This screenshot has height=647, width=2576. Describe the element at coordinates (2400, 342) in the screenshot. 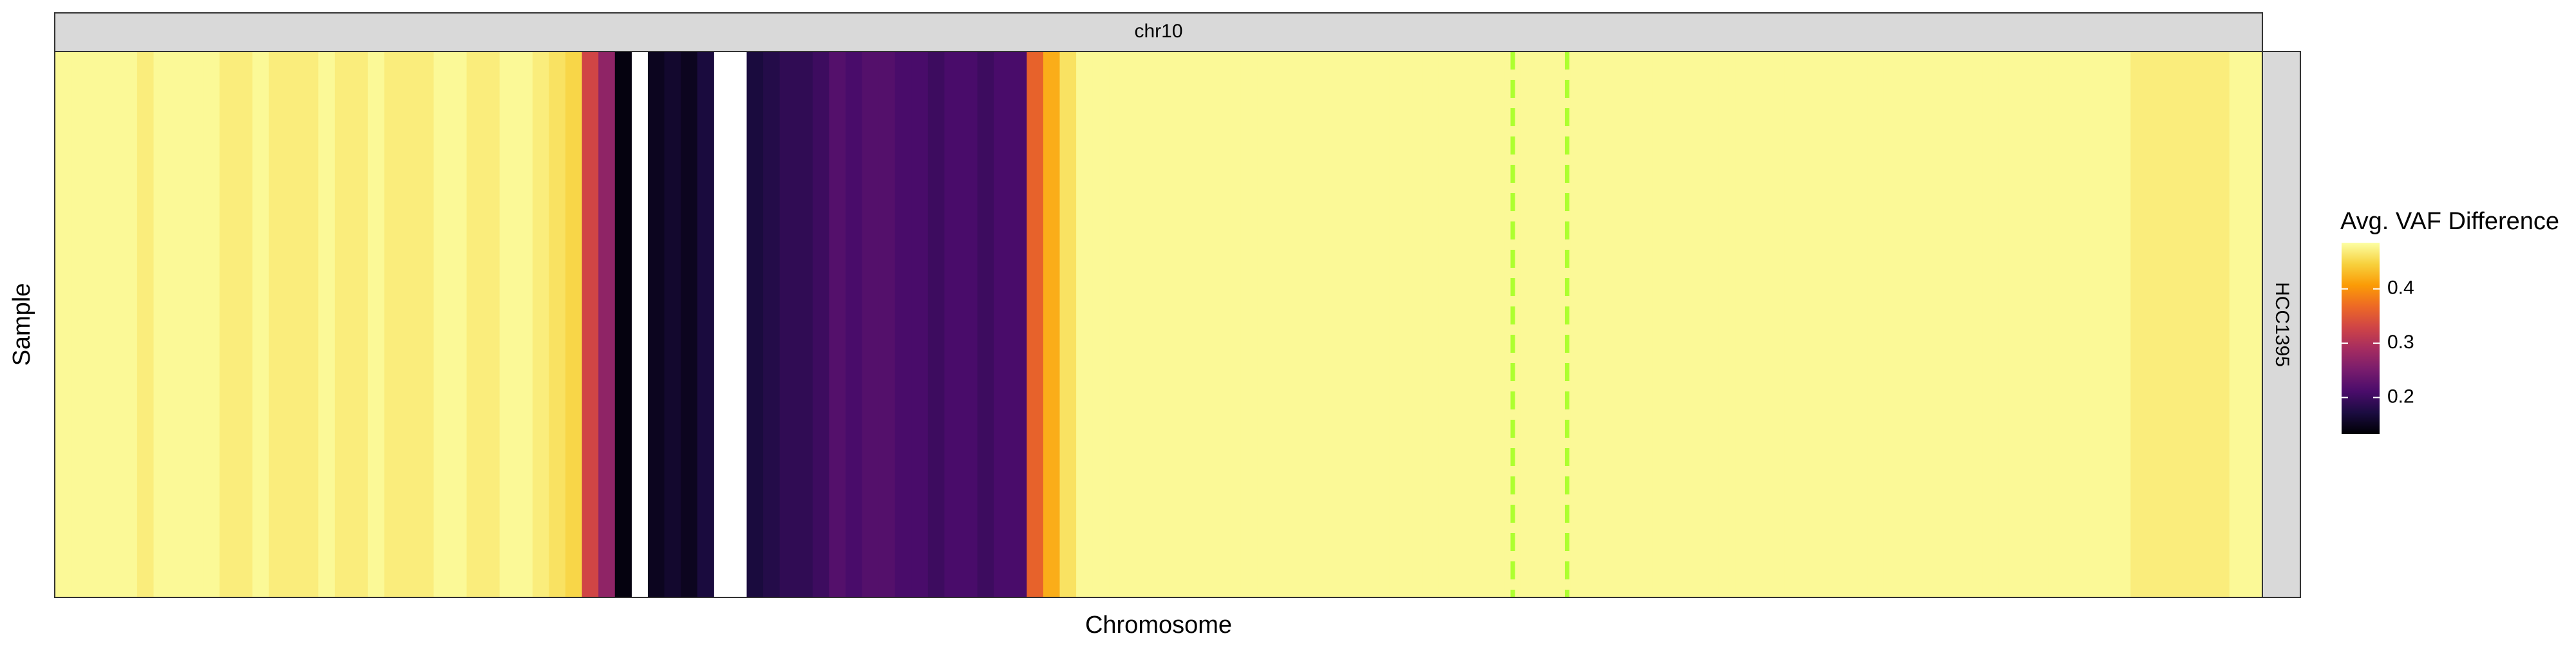

I see `colorbar-tick-label: 0.3` at that location.